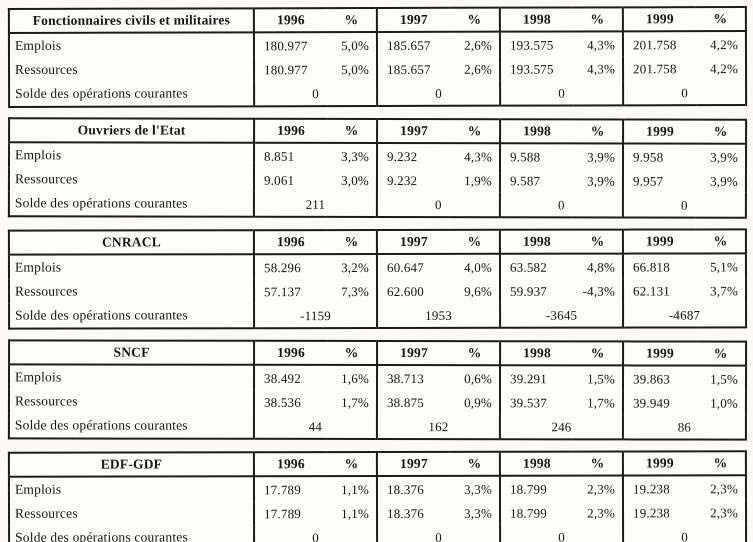  I want to click on solde-cell: -3645, so click(562, 315).